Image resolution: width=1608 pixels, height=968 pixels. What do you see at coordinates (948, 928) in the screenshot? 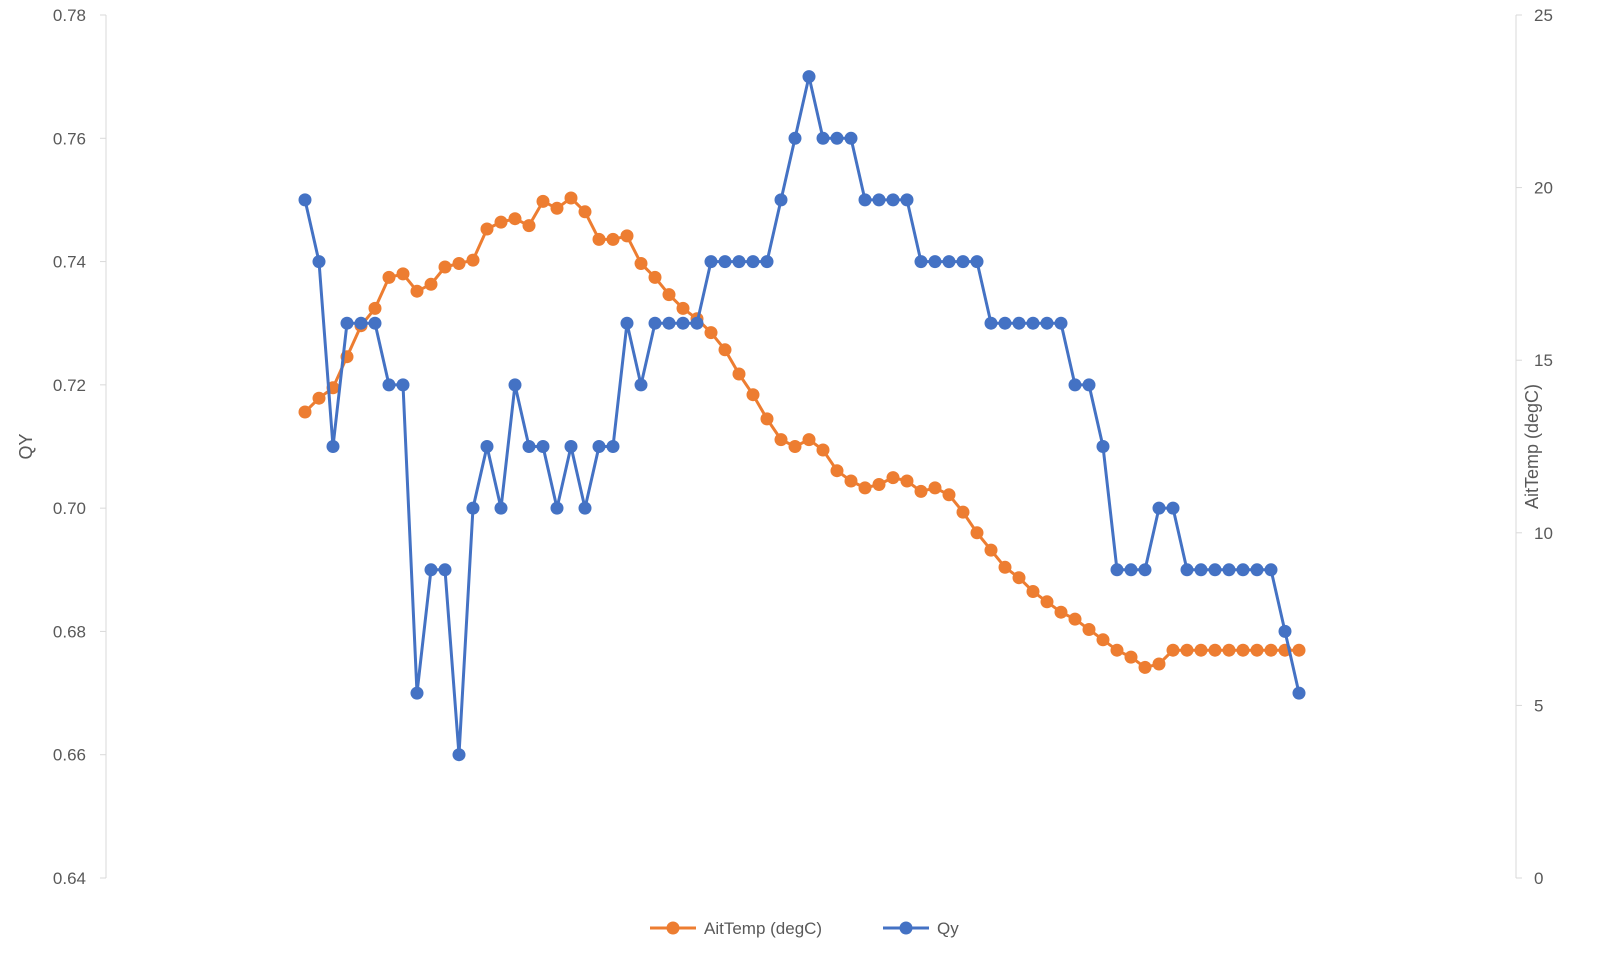
I see `legend-label: Qy` at bounding box center [948, 928].